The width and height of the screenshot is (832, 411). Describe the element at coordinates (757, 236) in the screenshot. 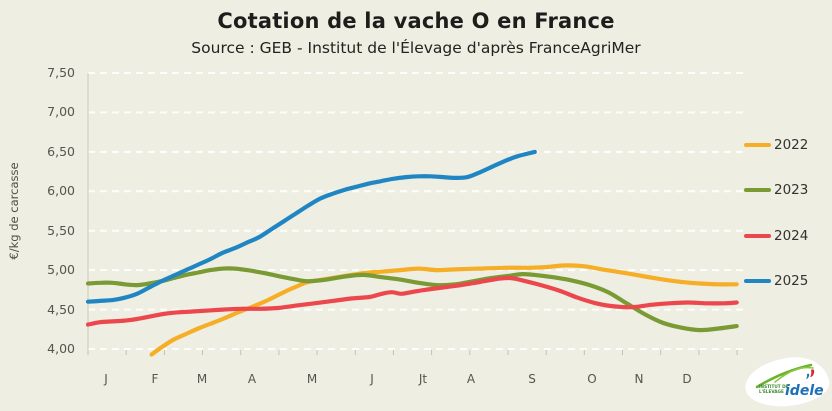

I see `legend-swatch-2024` at that location.